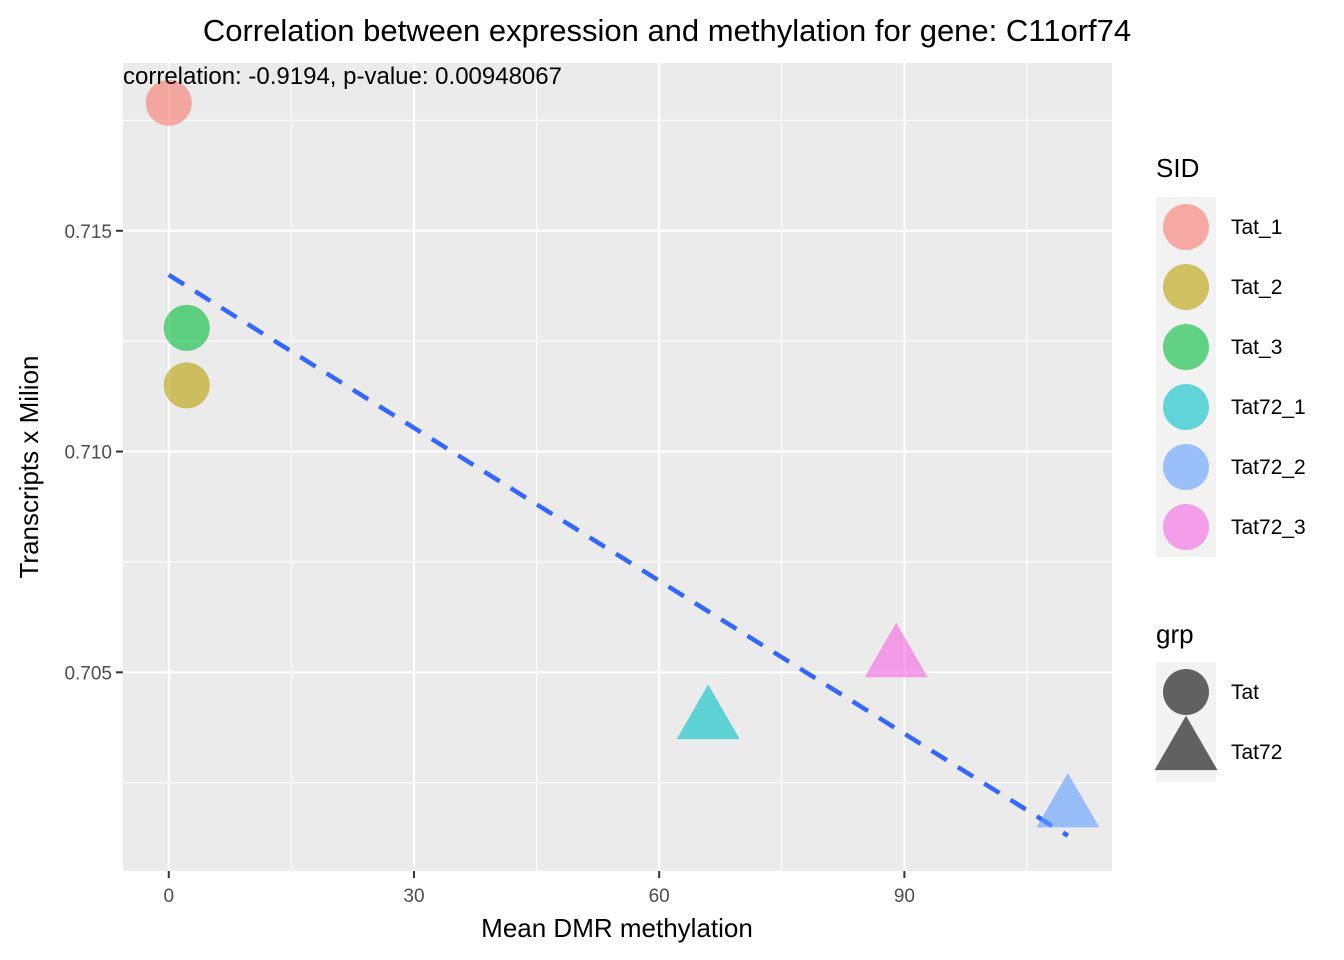 This screenshot has width=1344, height=960. I want to click on legend-sid: SID Tat_1 Tat_2 Tat_3 Tat72_1 Tat72_2 Tat72_3, so click(1231, 355).